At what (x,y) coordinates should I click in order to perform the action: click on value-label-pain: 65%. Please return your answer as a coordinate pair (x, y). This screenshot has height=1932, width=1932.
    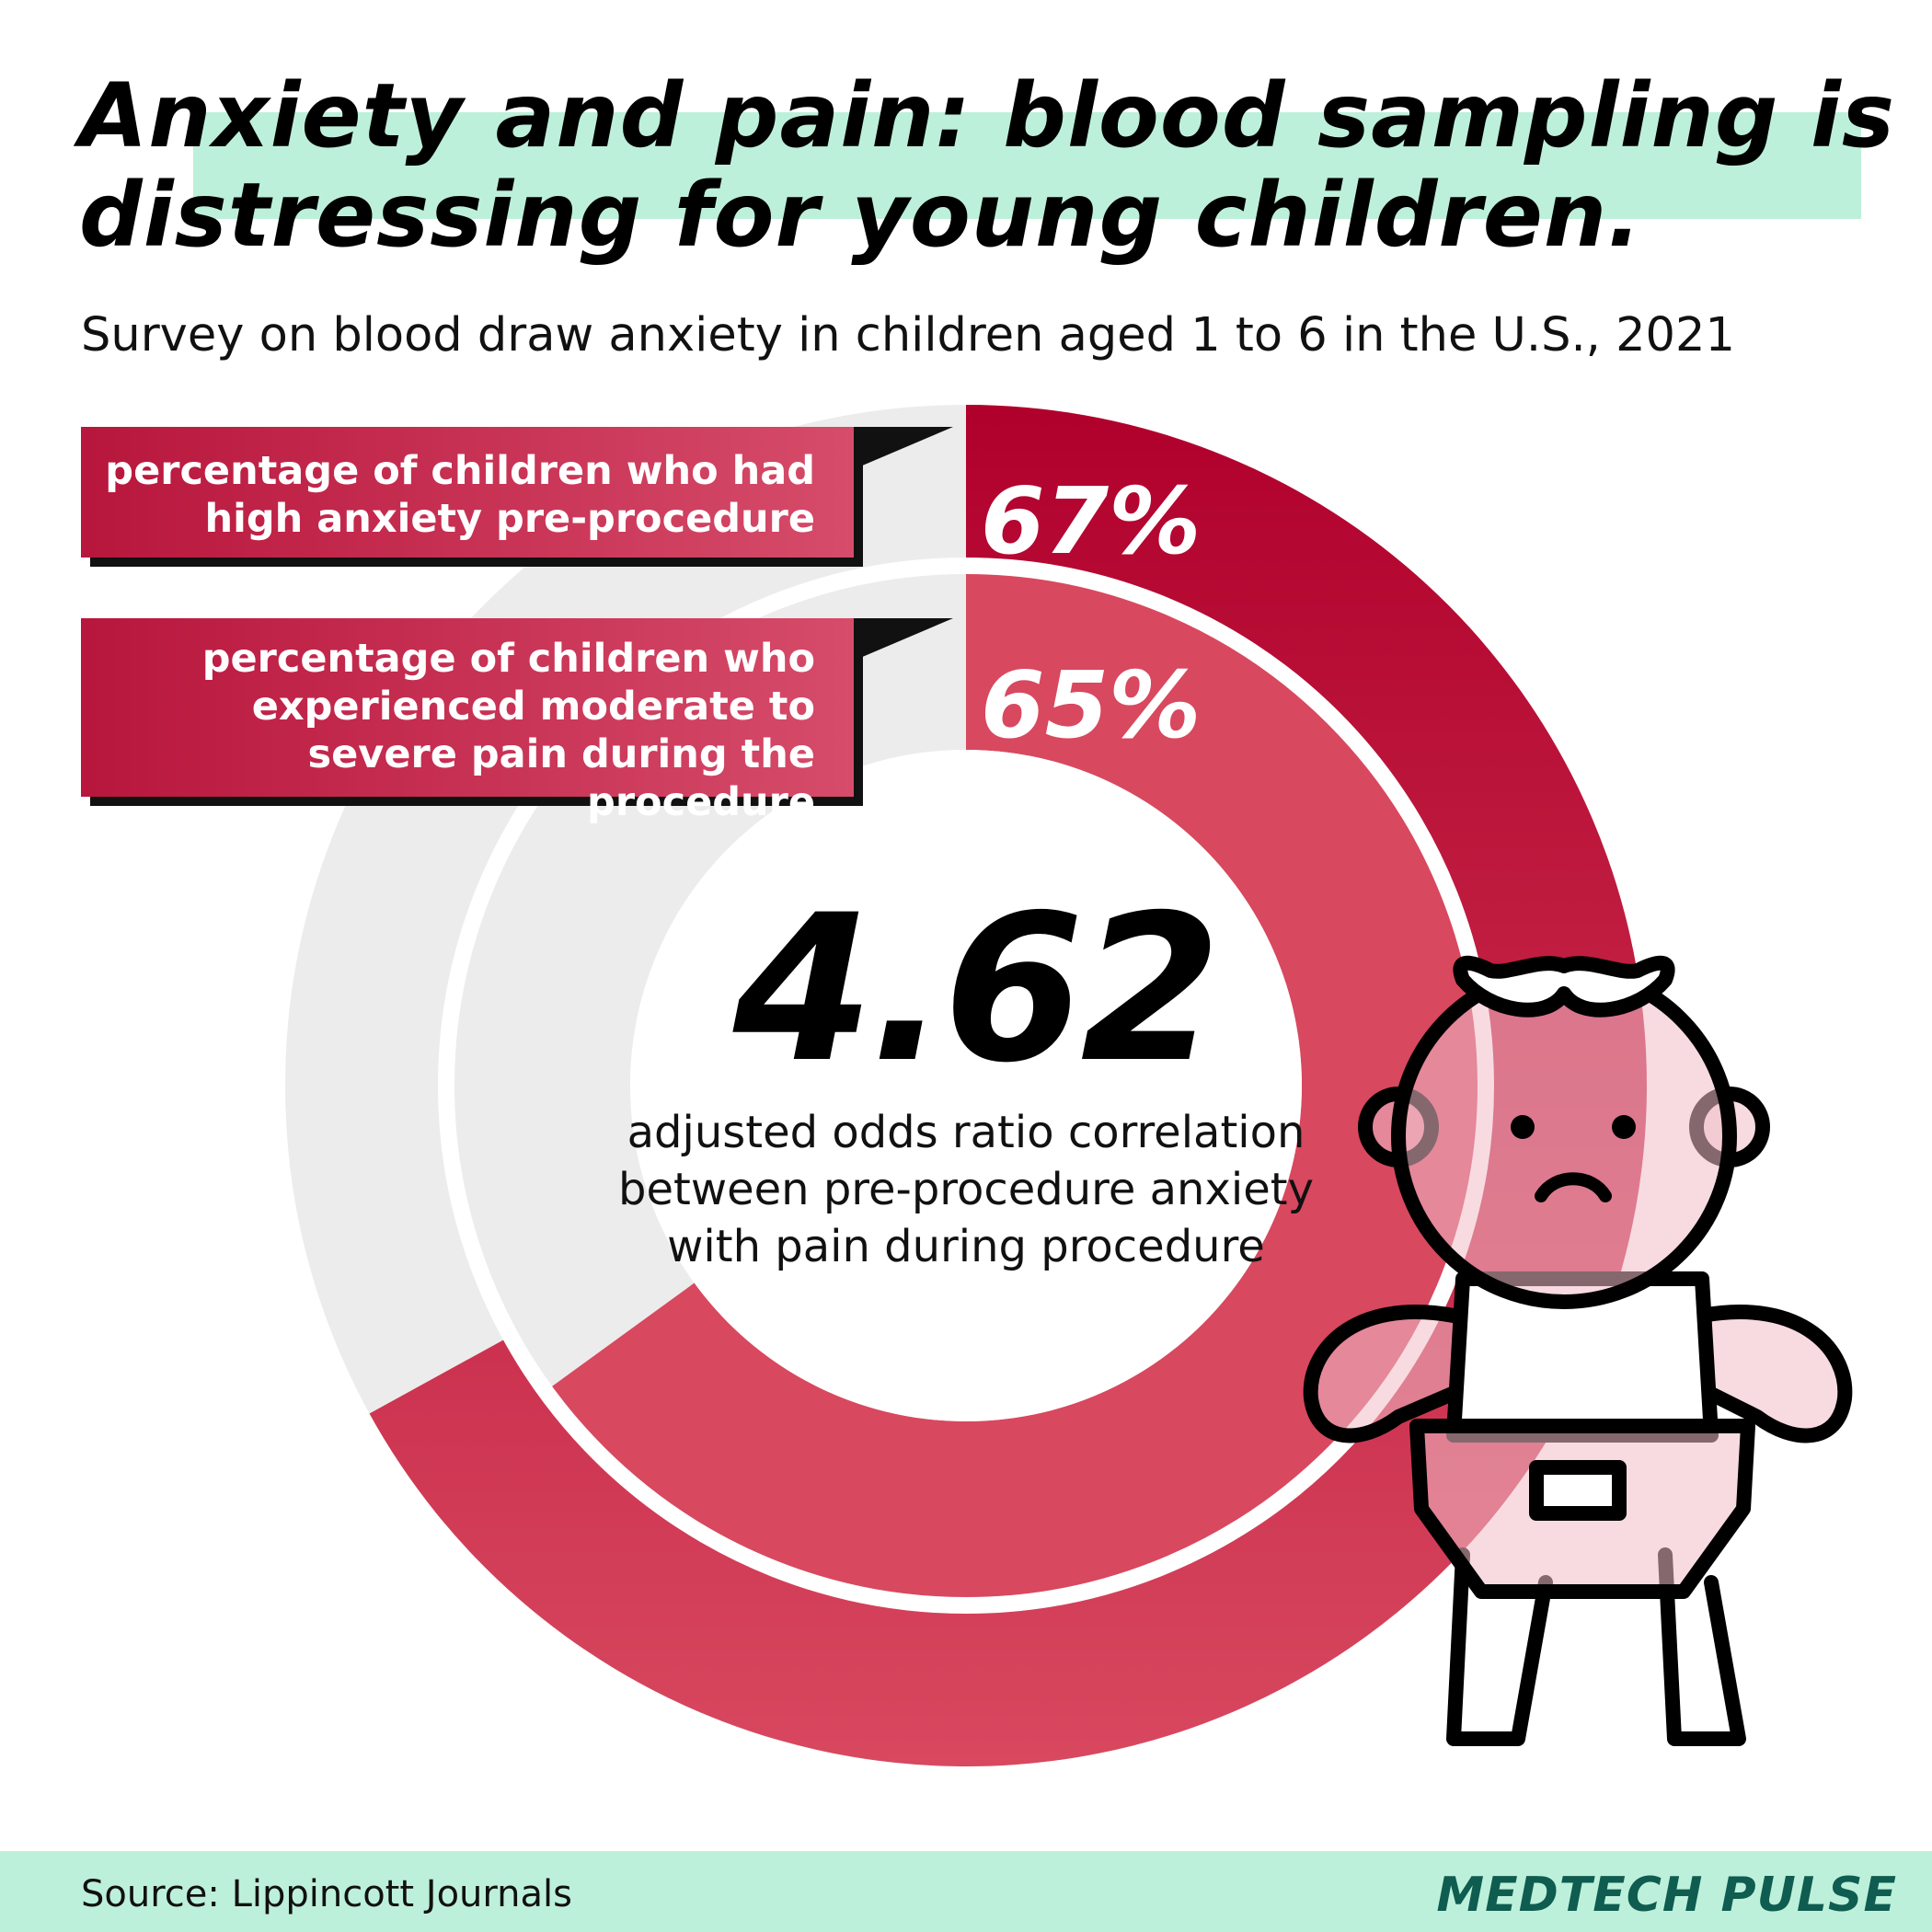
    Looking at the image, I should click on (1091, 705).